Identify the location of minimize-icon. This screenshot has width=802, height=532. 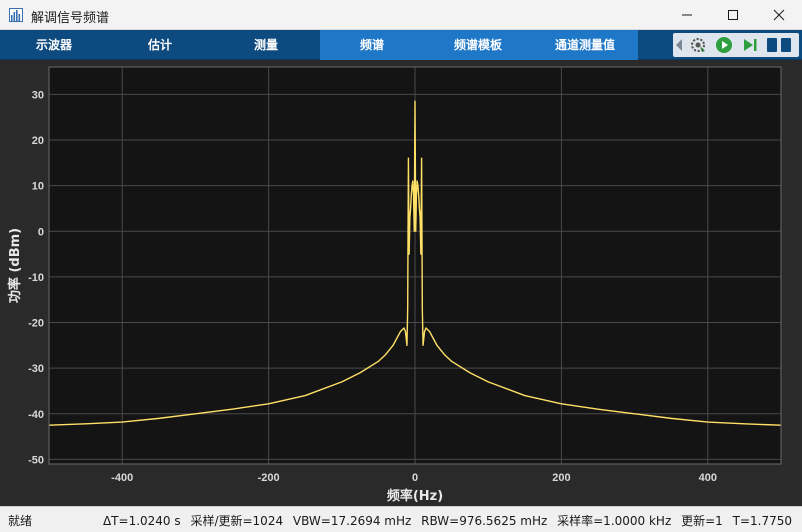
(687, 15).